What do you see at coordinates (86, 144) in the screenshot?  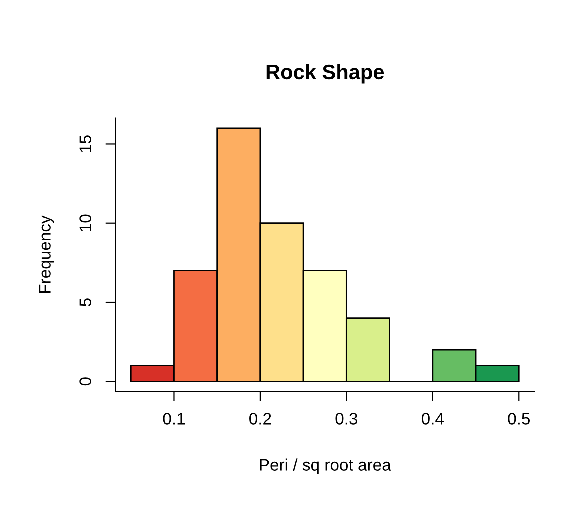 I see `y-tick-label: 15` at bounding box center [86, 144].